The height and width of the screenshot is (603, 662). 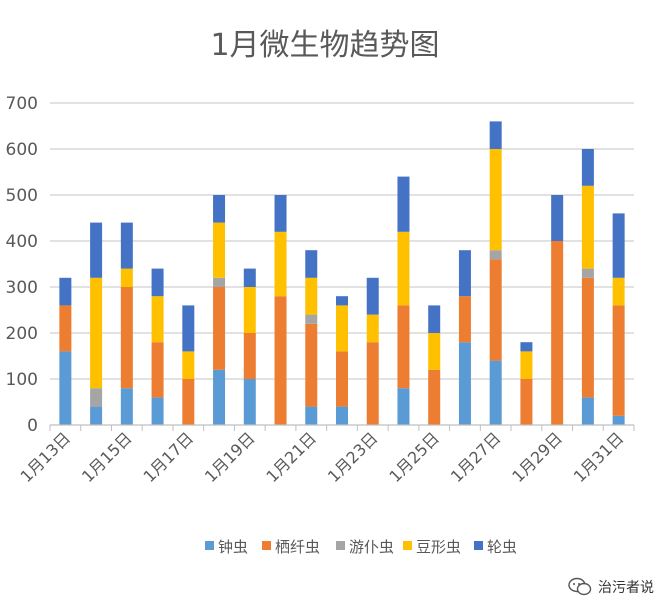 What do you see at coordinates (22, 380) in the screenshot?
I see `y-tick-label: 100` at bounding box center [22, 380].